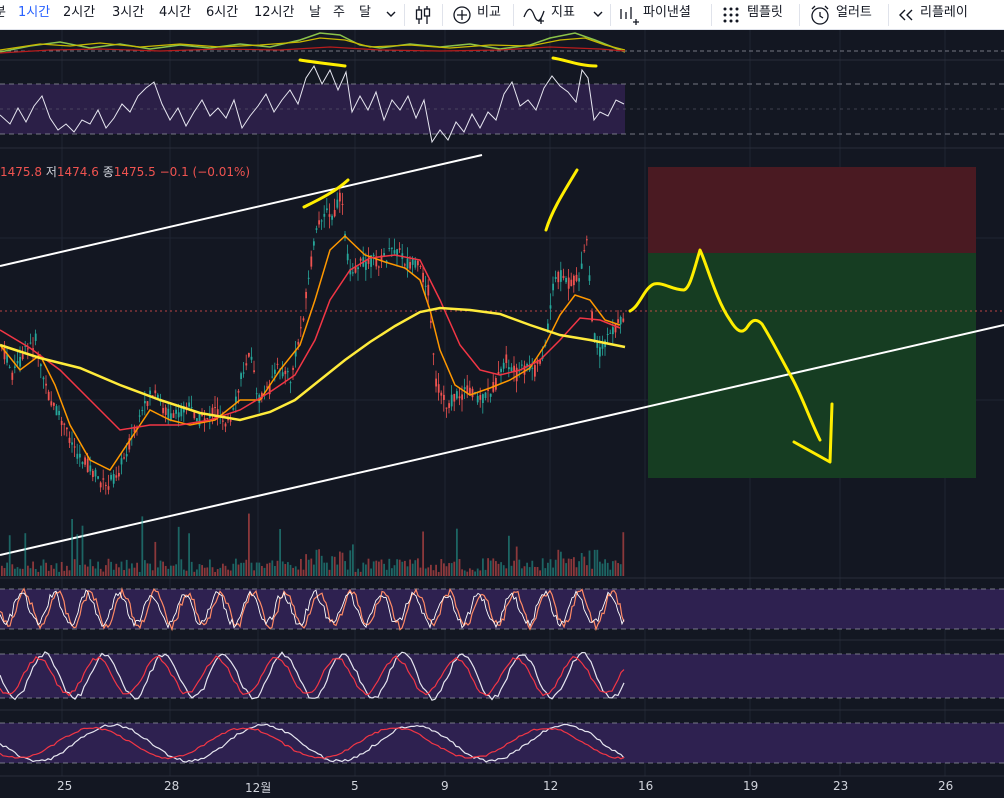 This screenshot has height=798, width=1004. Describe the element at coordinates (813, 433) in the screenshot. I see `annotation-arrow-head` at that location.